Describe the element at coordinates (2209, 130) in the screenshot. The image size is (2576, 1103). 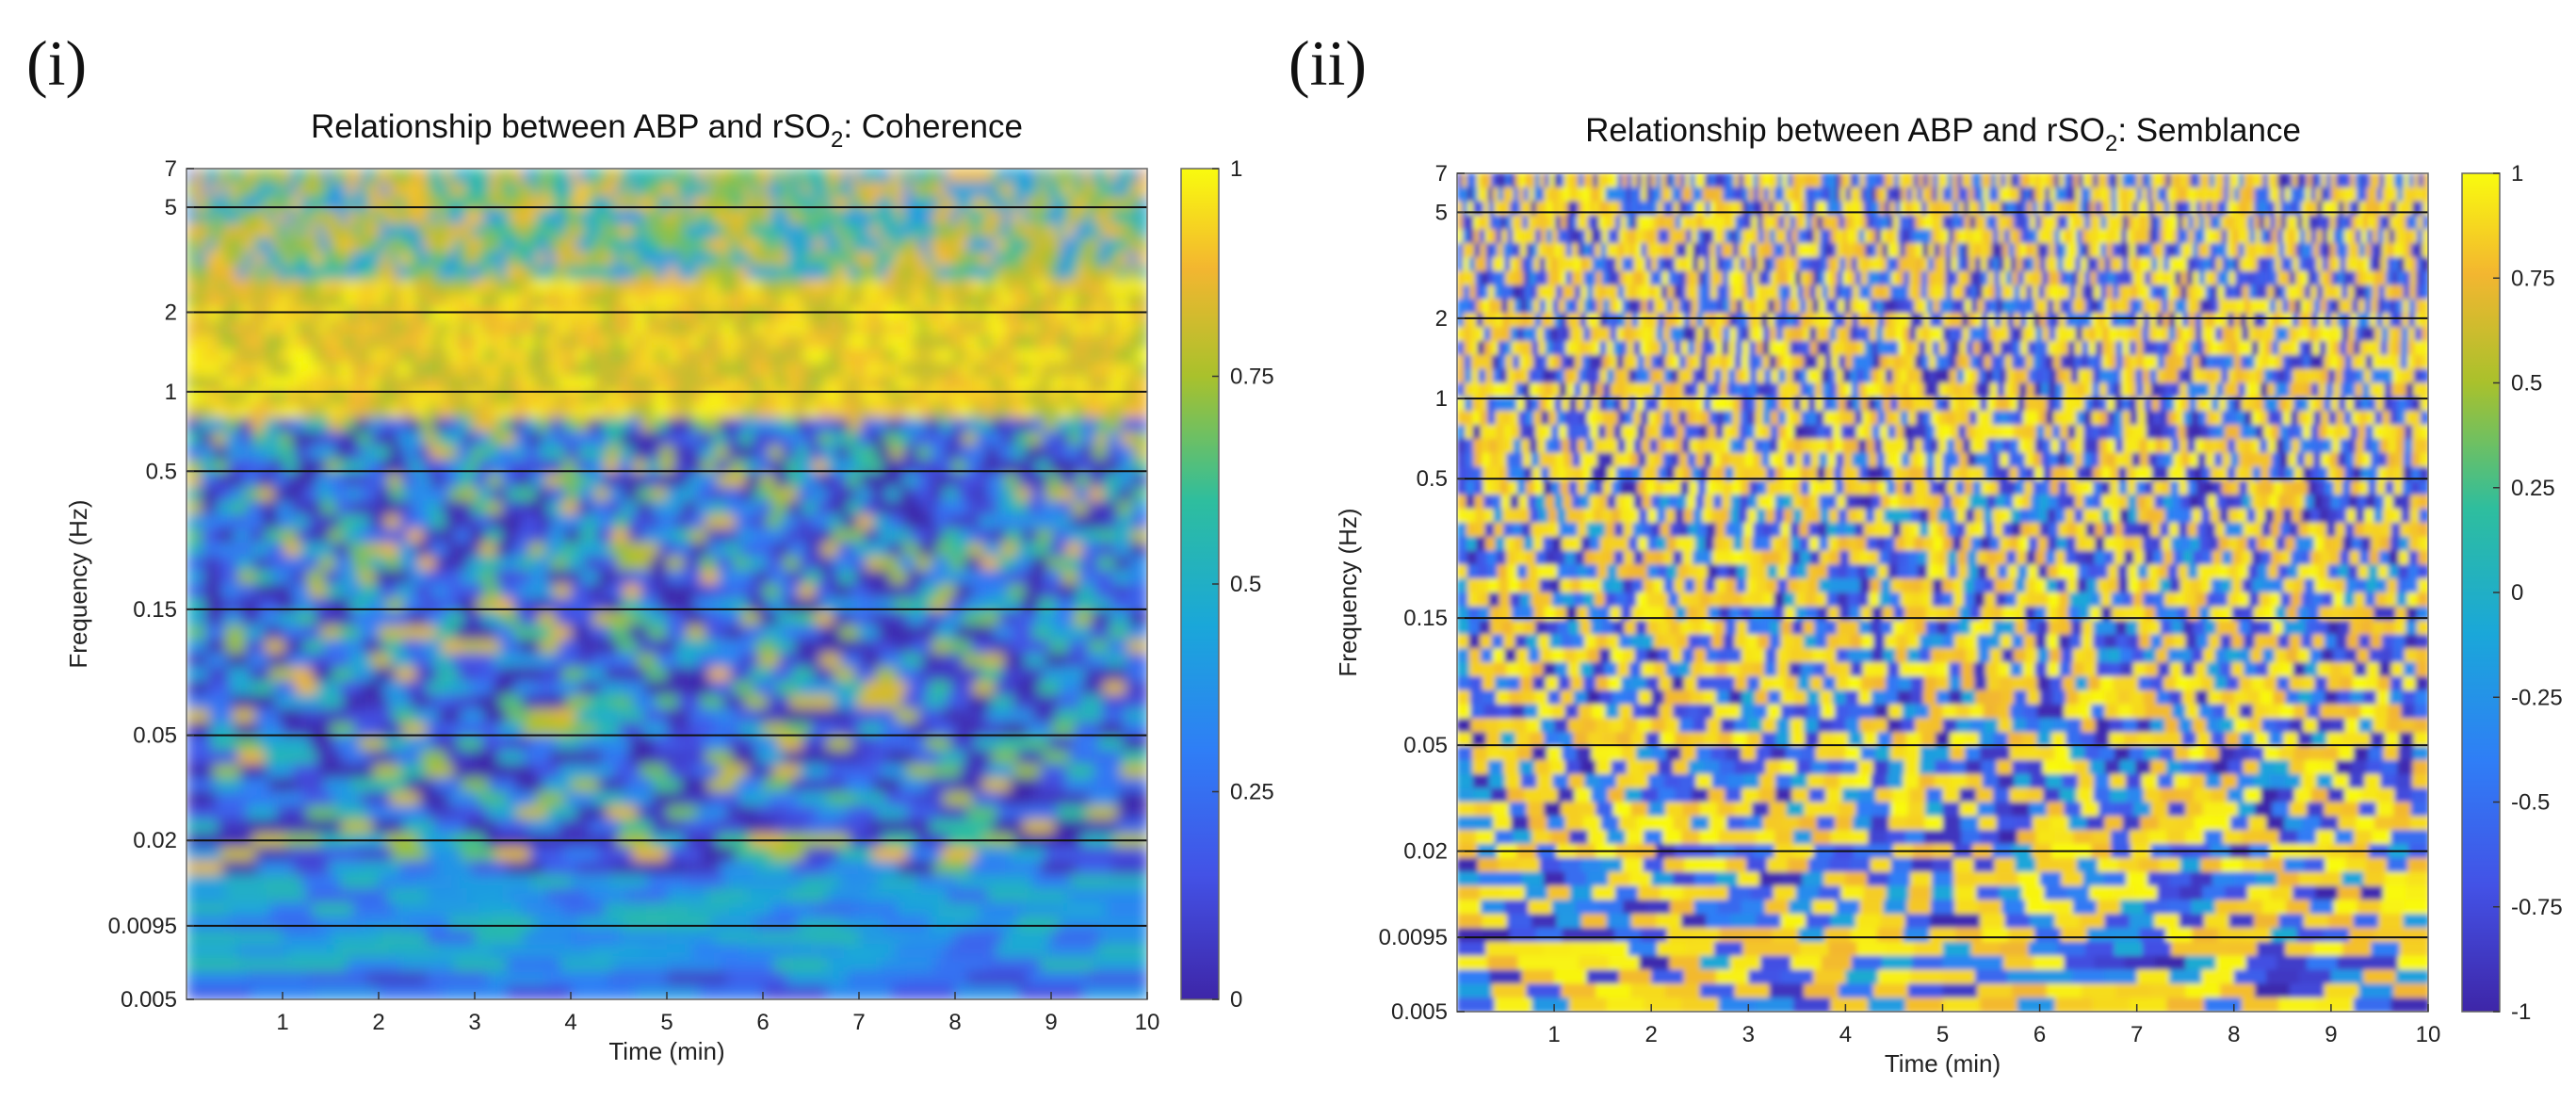
I see `chart-title-tail: : Semblance` at that location.